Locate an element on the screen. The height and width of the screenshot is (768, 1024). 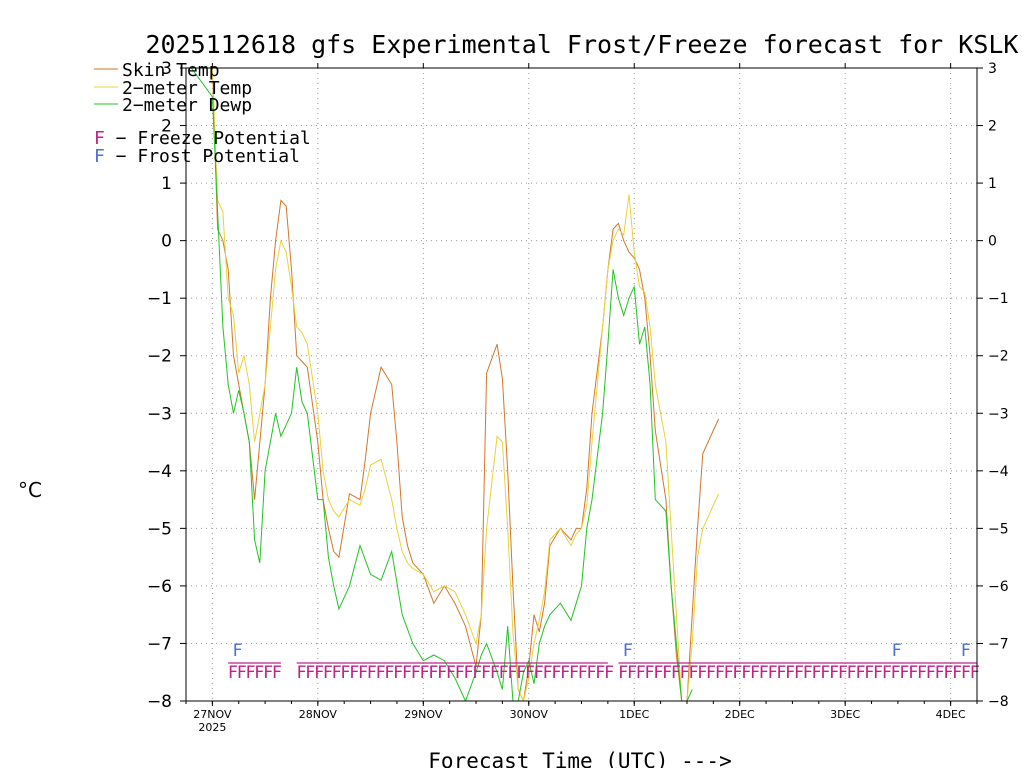
legend-skin-temp: Skin Temp is located at coordinates (171, 70).